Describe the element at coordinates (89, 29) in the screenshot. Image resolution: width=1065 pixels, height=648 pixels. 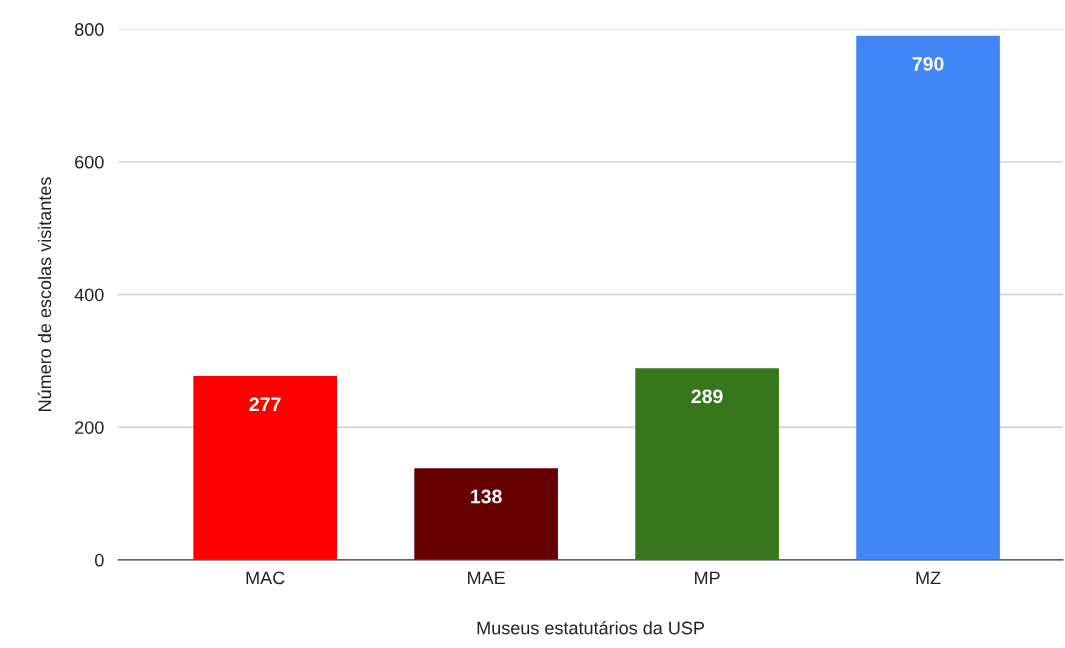
I see `y-tick-label: 800` at that location.